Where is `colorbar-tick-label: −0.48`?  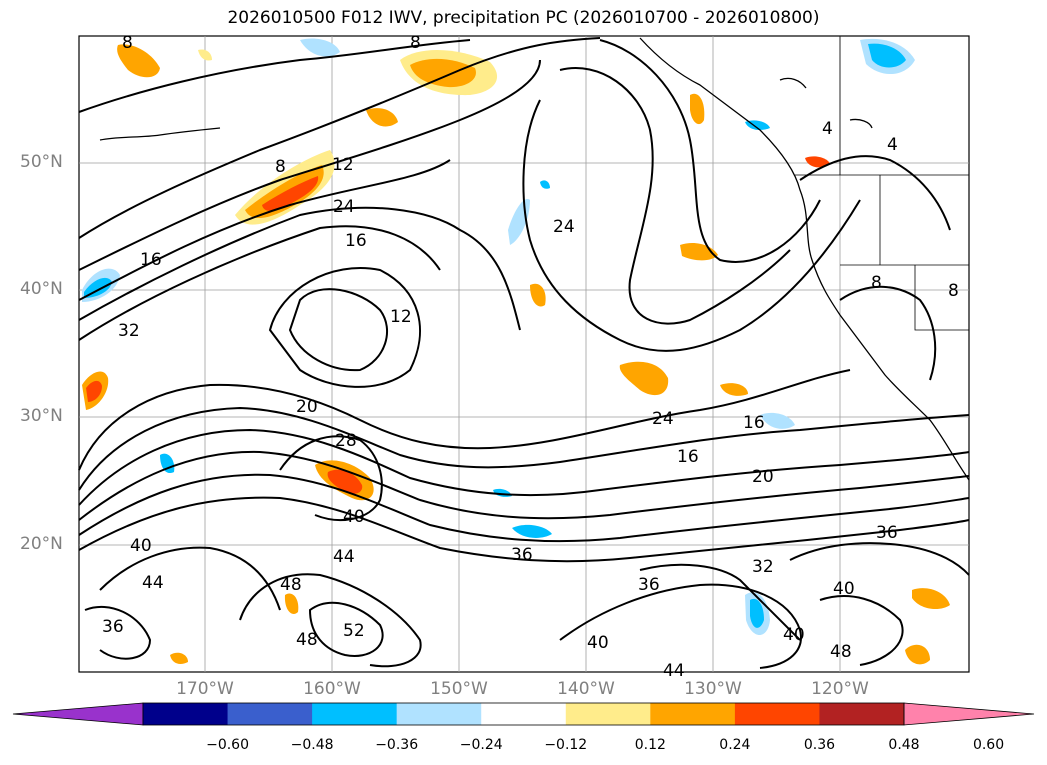
colorbar-tick-label: −0.48 is located at coordinates (312, 745).